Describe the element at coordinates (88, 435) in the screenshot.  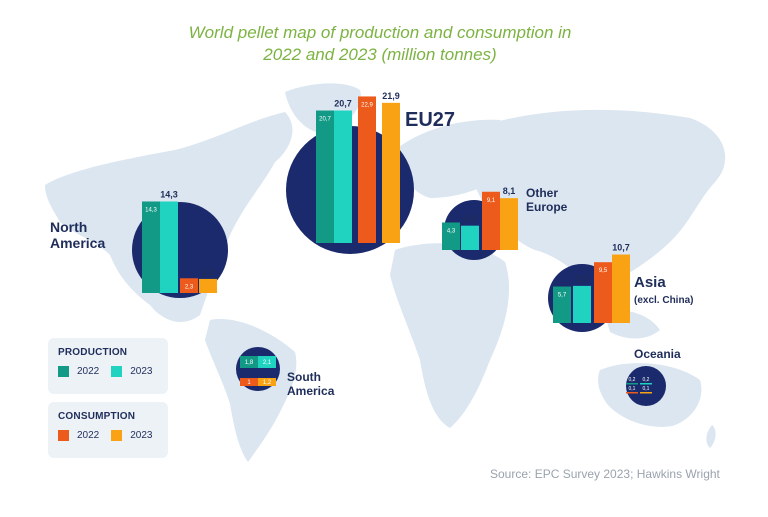
I see `legend-label-consumption-2022: 2022` at that location.